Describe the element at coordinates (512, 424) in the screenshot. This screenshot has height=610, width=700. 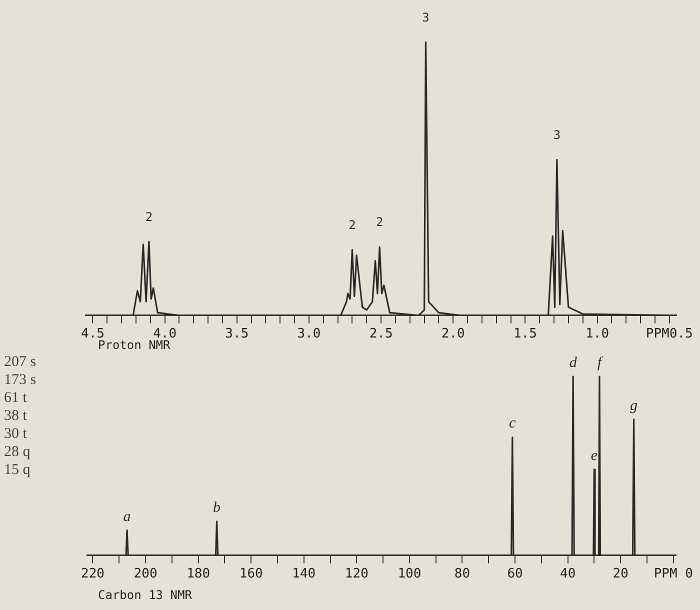
I see `annotation: c` at that location.